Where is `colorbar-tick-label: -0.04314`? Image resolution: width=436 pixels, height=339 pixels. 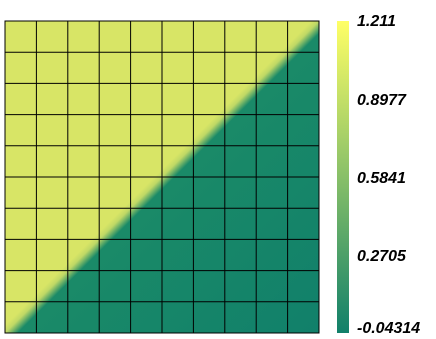 colorbar-tick-label: -0.04314 is located at coordinates (388, 328).